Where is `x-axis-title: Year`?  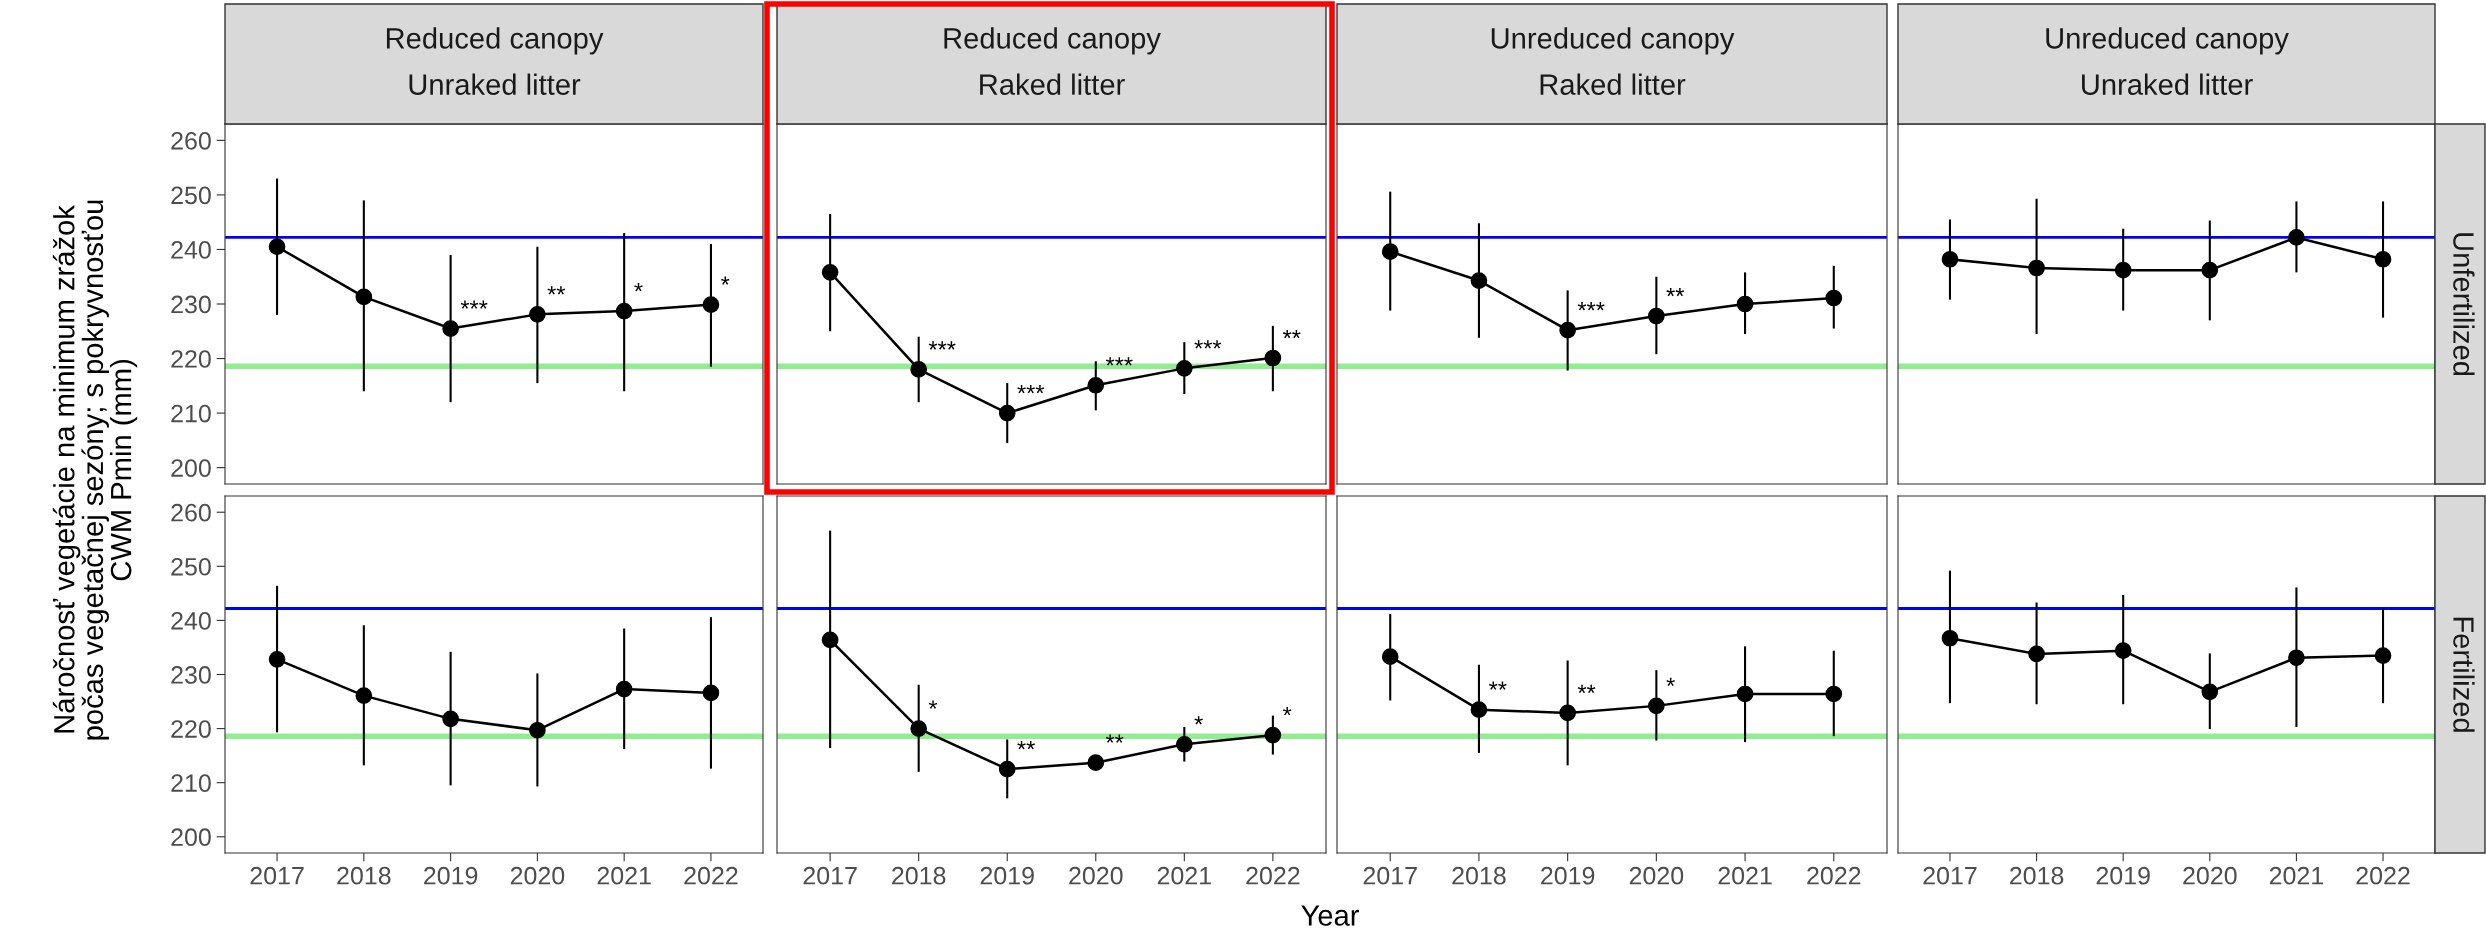
x-axis-title: Year is located at coordinates (1330, 915).